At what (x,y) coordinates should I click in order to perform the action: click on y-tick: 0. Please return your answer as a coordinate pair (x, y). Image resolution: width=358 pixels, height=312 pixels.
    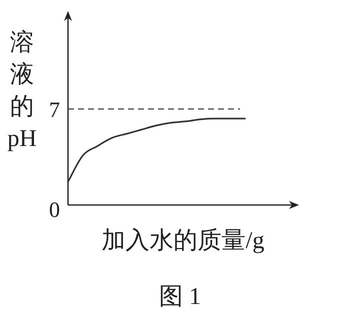
    Looking at the image, I should click on (54, 209).